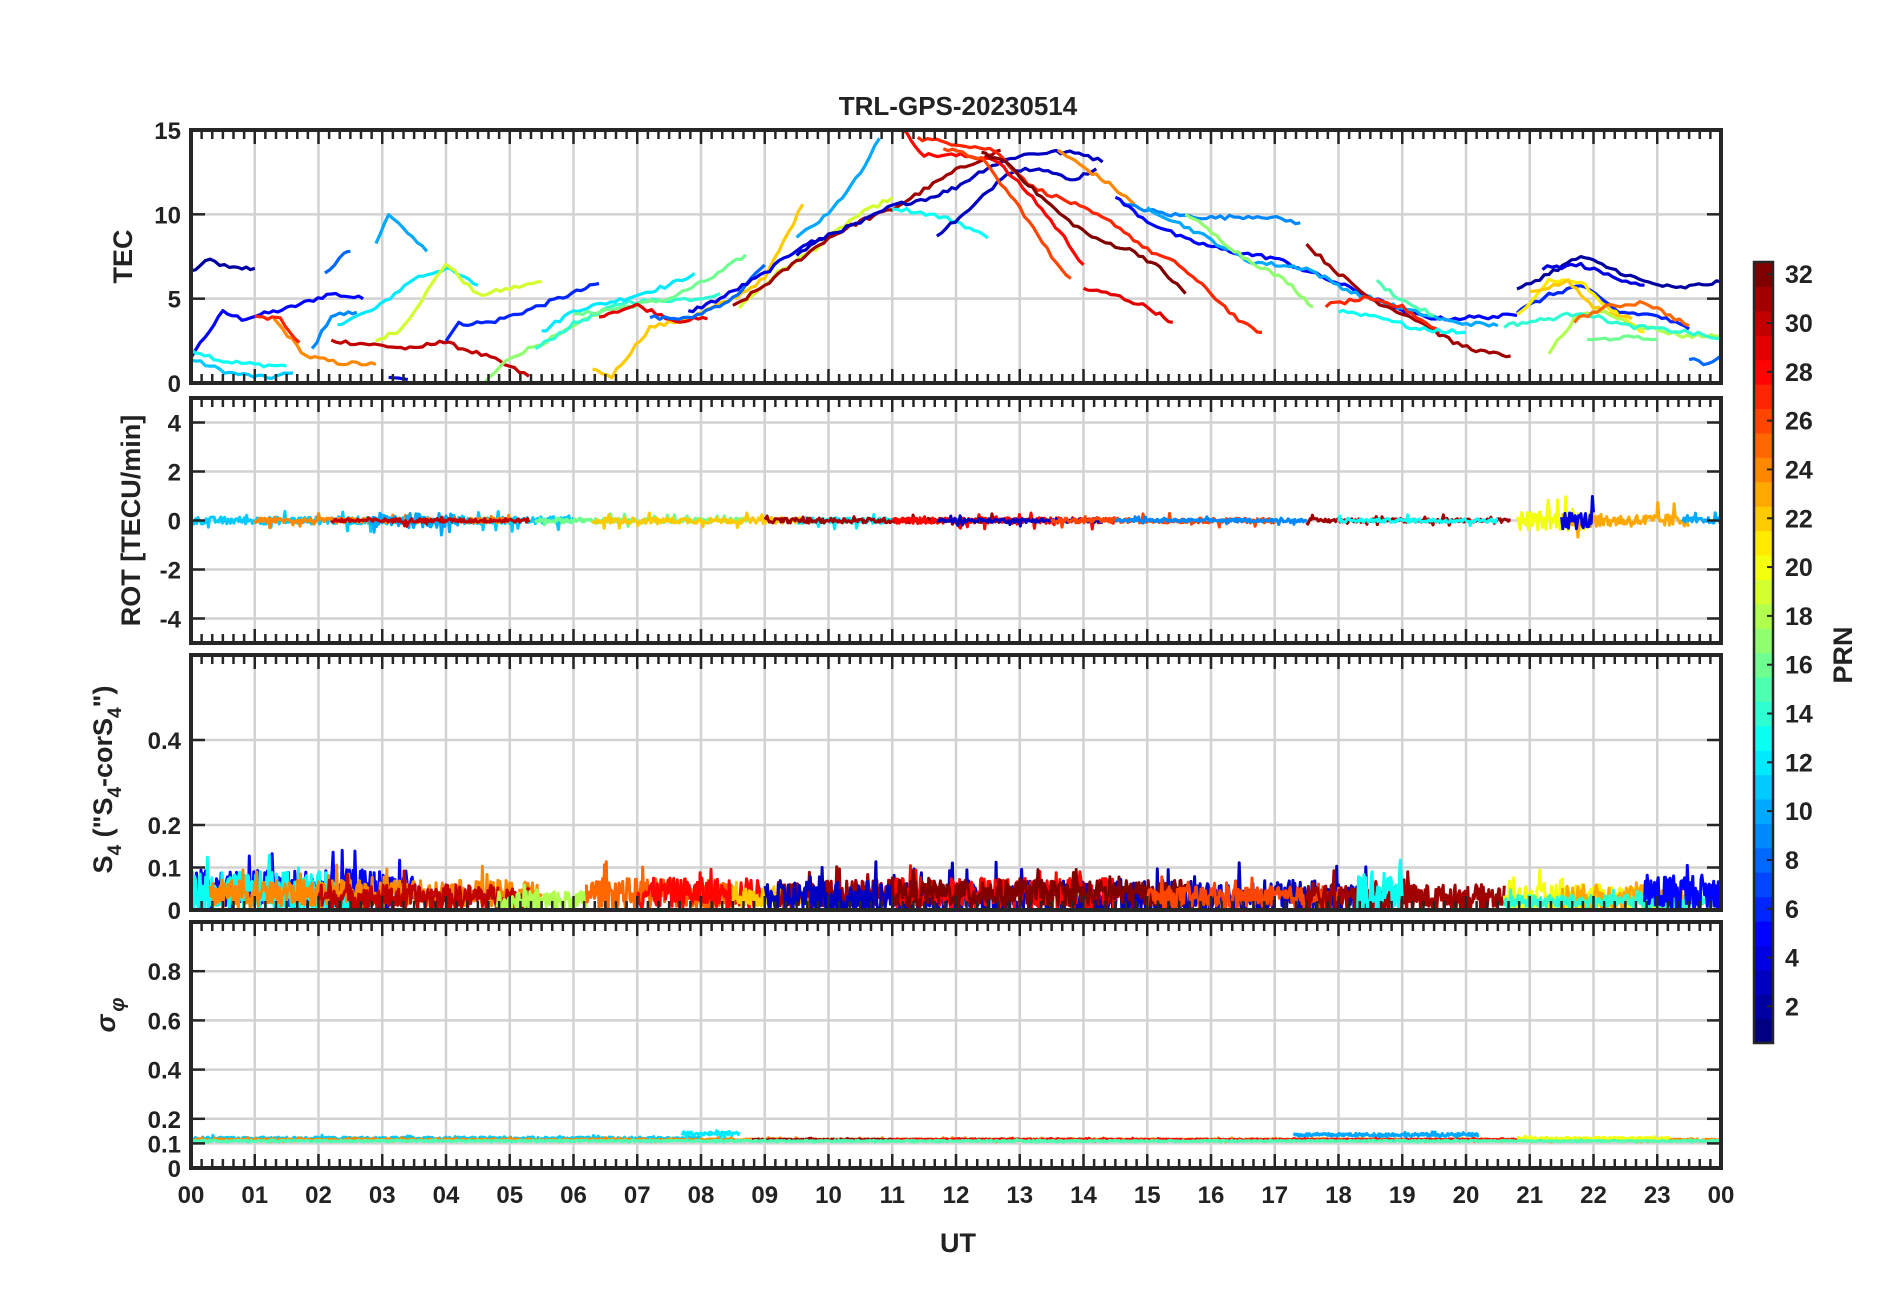 The height and width of the screenshot is (1292, 1902). I want to click on x-tick-label: 02, so click(318, 1195).